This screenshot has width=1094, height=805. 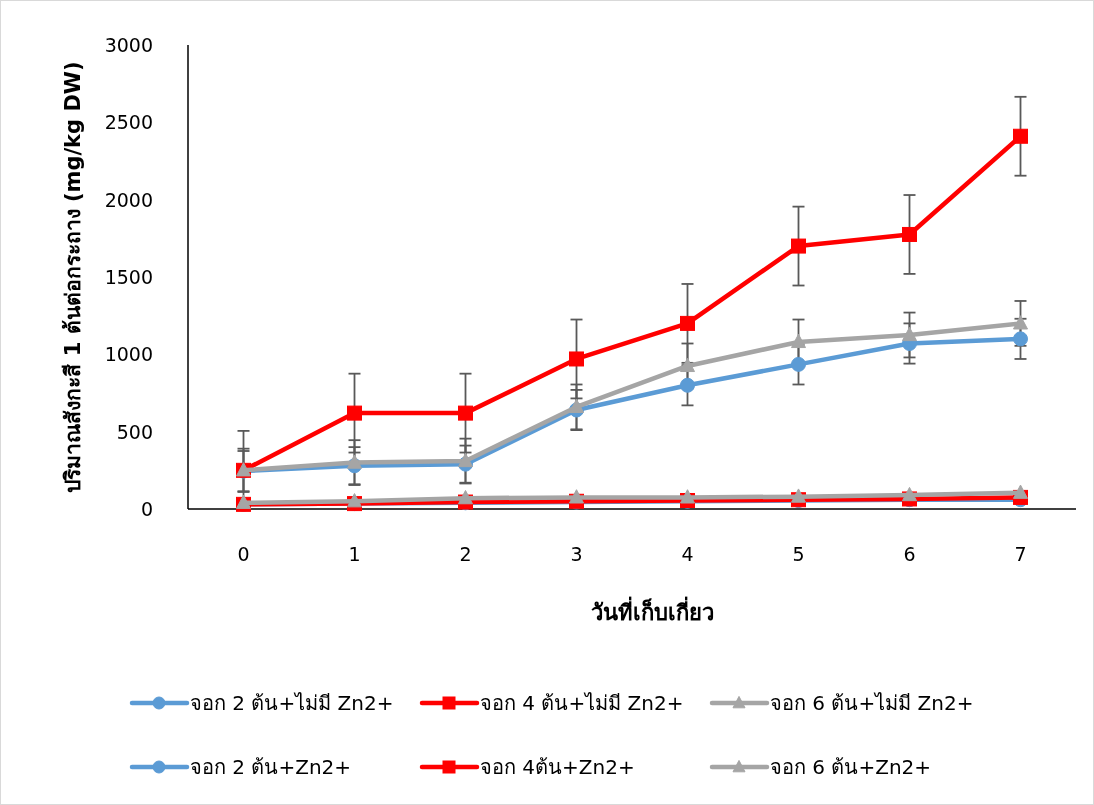 I want to click on x-tick-label: 3, so click(x=576, y=554).